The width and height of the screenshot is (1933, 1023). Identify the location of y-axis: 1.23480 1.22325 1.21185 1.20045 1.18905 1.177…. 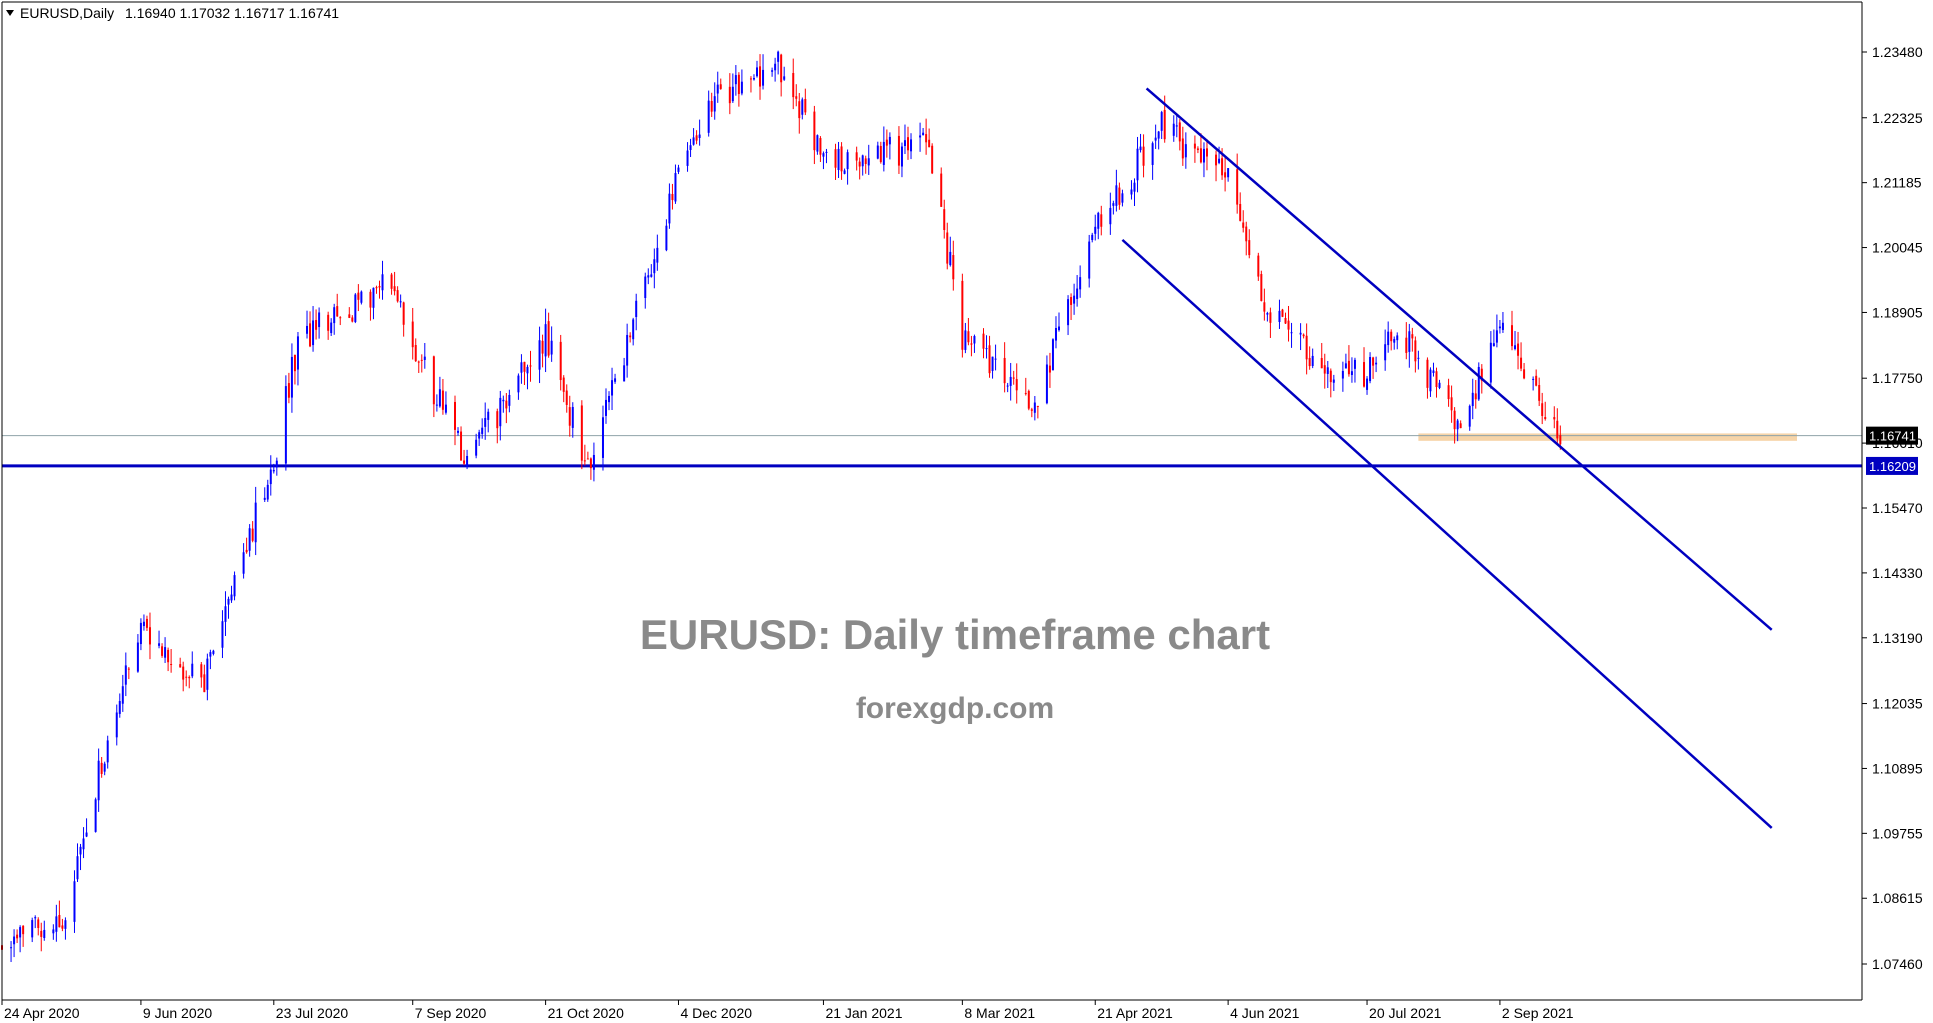
(1892, 508).